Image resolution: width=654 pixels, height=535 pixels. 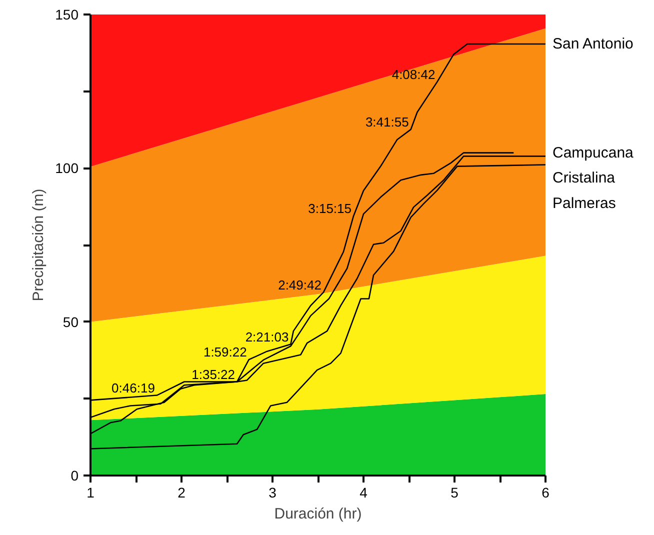 I want to click on annotation: 1:35:22, so click(x=214, y=374).